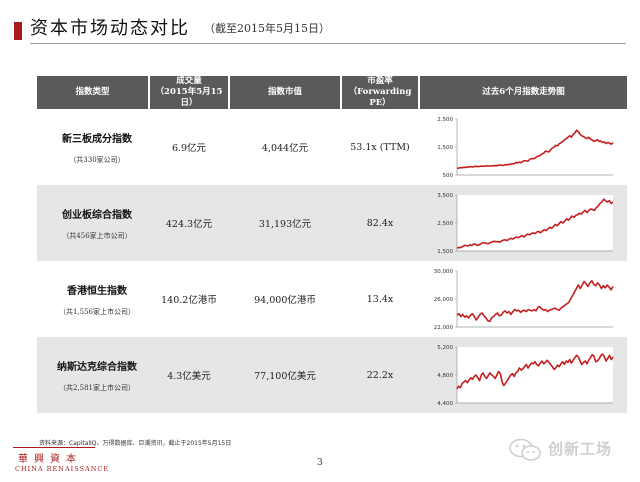 The width and height of the screenshot is (640, 482). I want to click on volume-cell: 140.2亿港币, so click(189, 299).